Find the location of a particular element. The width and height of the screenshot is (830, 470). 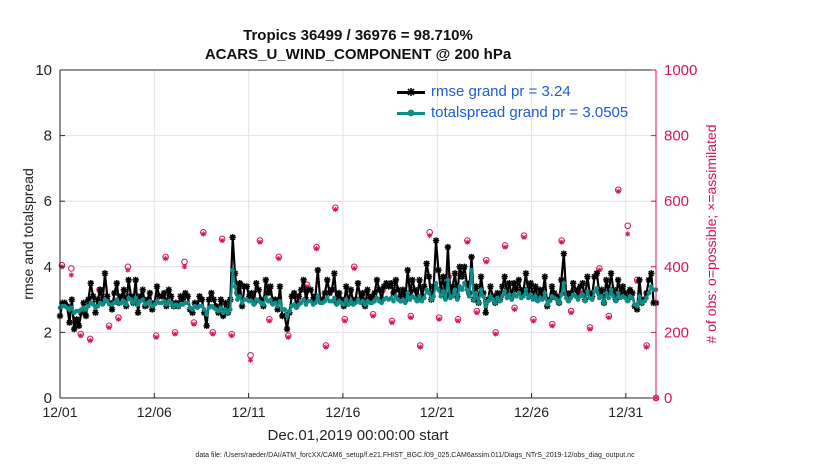

y2-tick-label: 800 is located at coordinates (676, 136).